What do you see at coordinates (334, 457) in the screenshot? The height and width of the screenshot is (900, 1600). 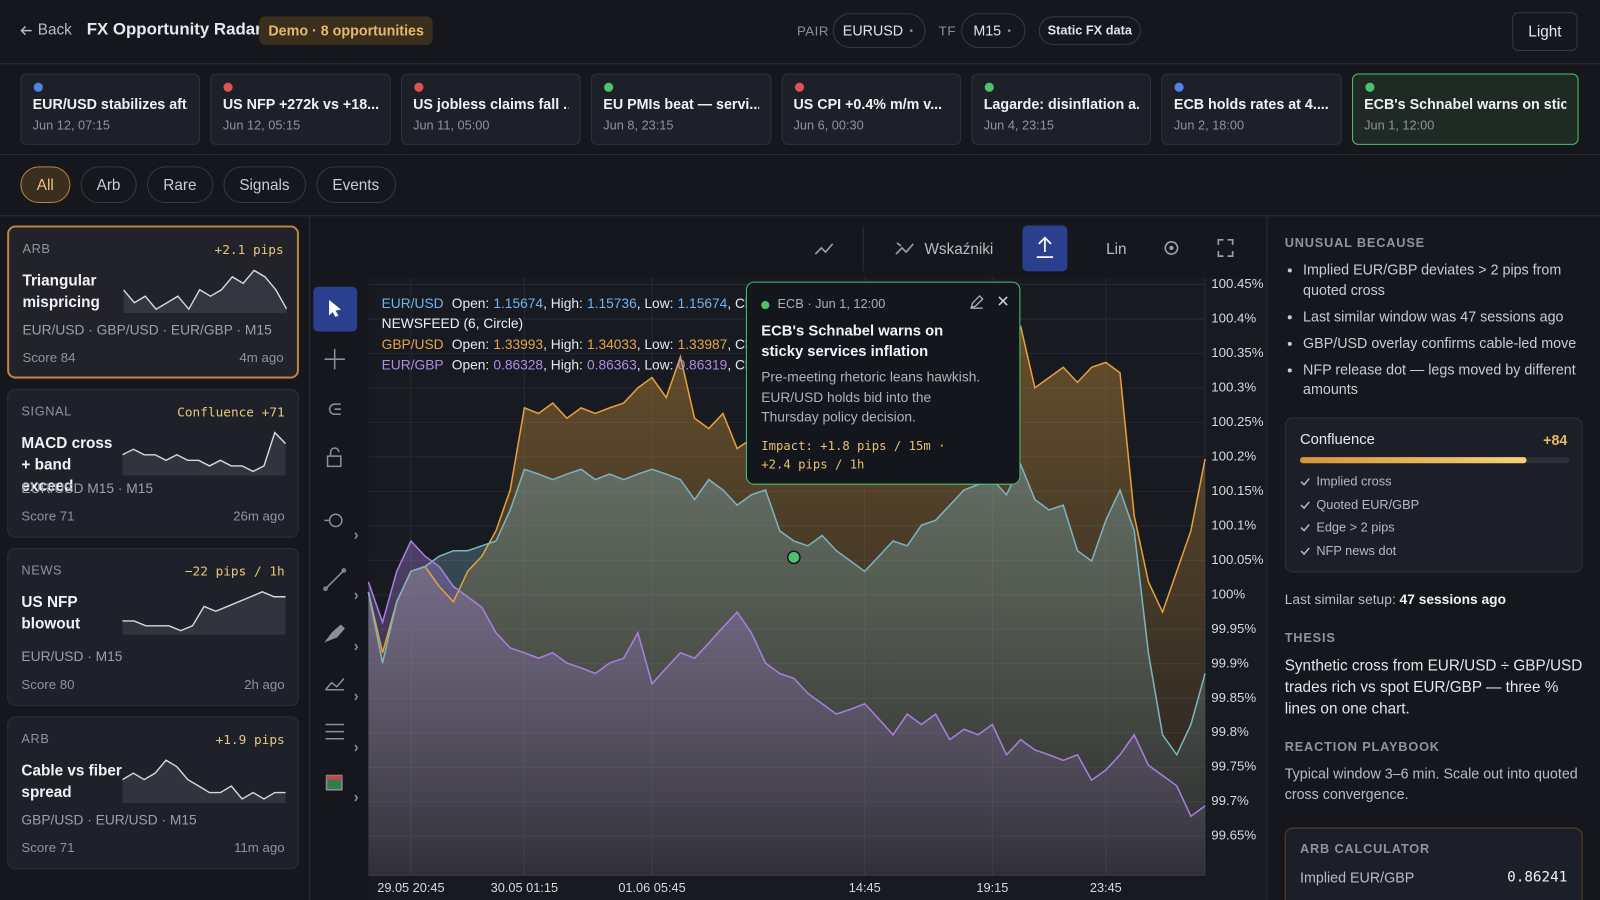 I see `lock-tool` at bounding box center [334, 457].